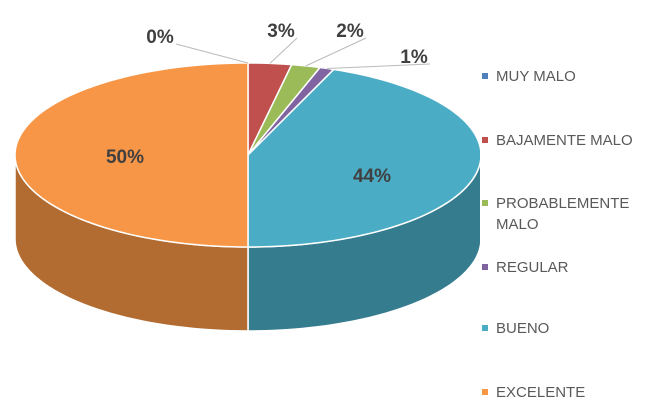 This screenshot has width=665, height=402. I want to click on legend-item: EXCELENTE, so click(572, 392).